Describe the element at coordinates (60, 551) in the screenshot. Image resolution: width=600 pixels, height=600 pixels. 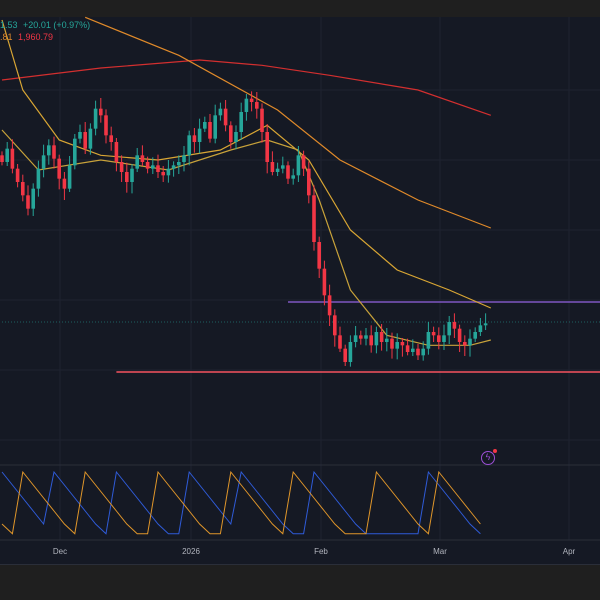
I see `time-axis-label: Dec` at that location.